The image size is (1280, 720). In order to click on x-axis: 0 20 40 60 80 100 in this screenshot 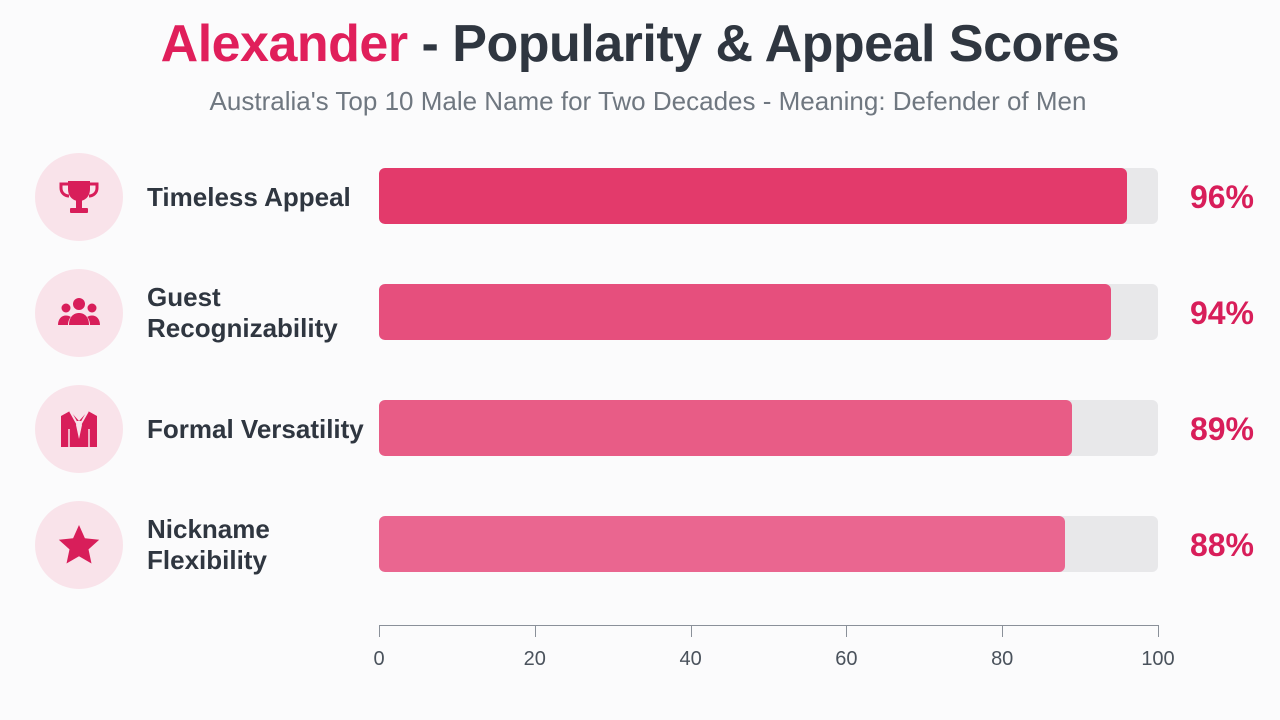, I will do `click(774, 648)`.